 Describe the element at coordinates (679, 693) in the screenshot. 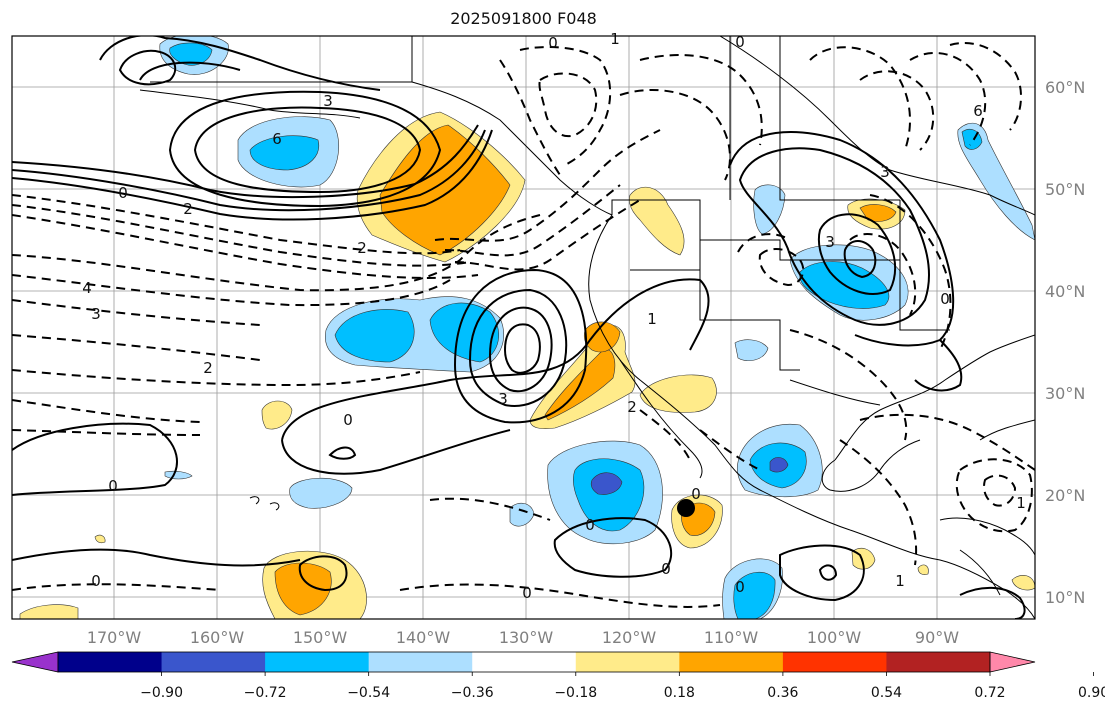

I see `colorbar-tick-label: 0.18` at that location.